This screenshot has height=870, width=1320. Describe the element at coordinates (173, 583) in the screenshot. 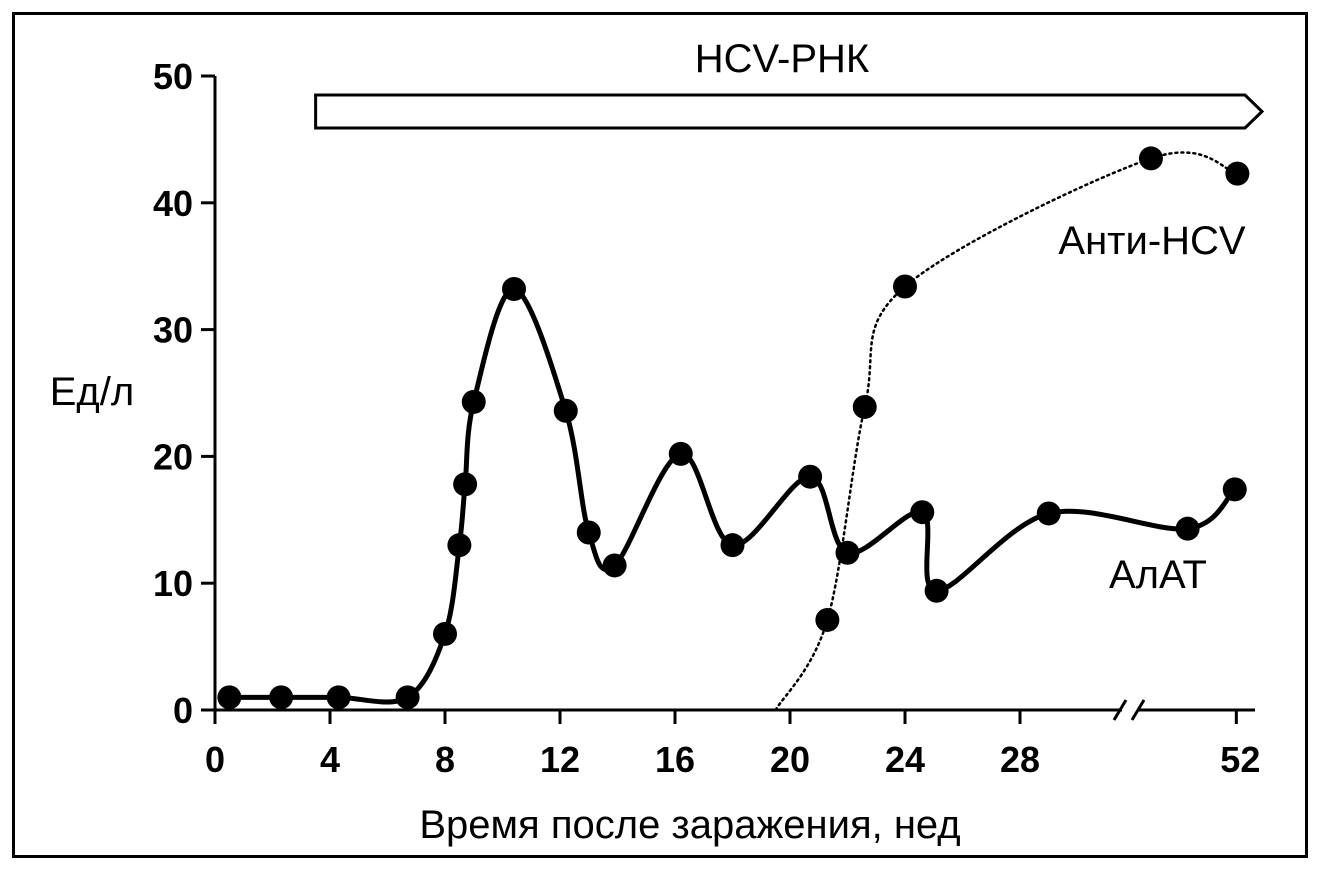

I see `y-tick-label: 10` at that location.